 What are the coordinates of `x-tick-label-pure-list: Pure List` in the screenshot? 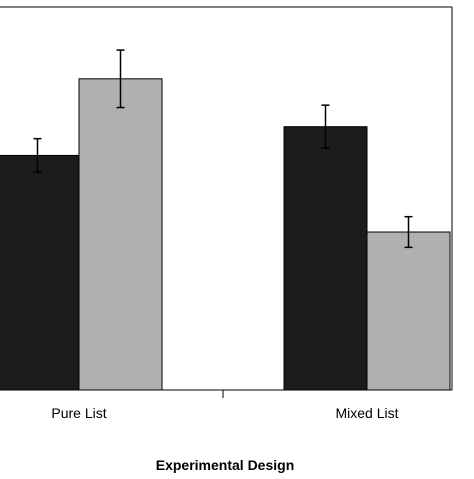 It's located at (78, 413).